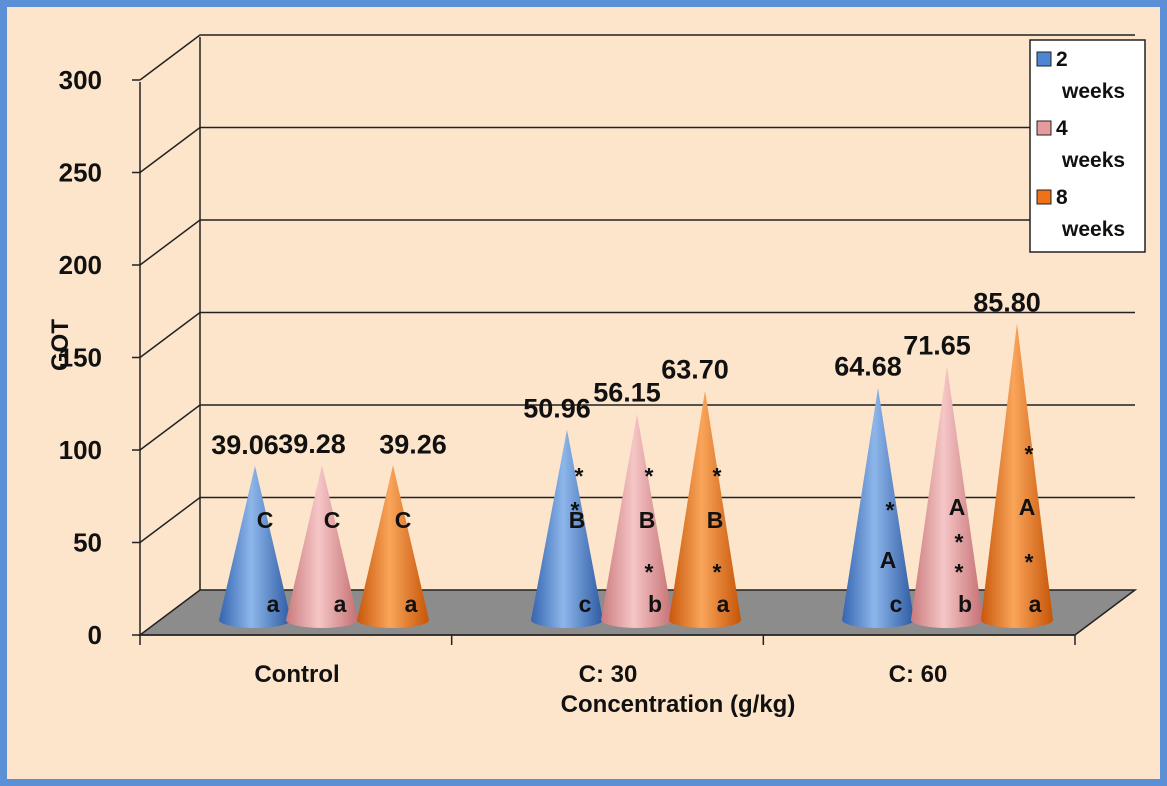 The width and height of the screenshot is (1167, 786). What do you see at coordinates (937, 345) in the screenshot?
I see `data-label: 71.65` at bounding box center [937, 345].